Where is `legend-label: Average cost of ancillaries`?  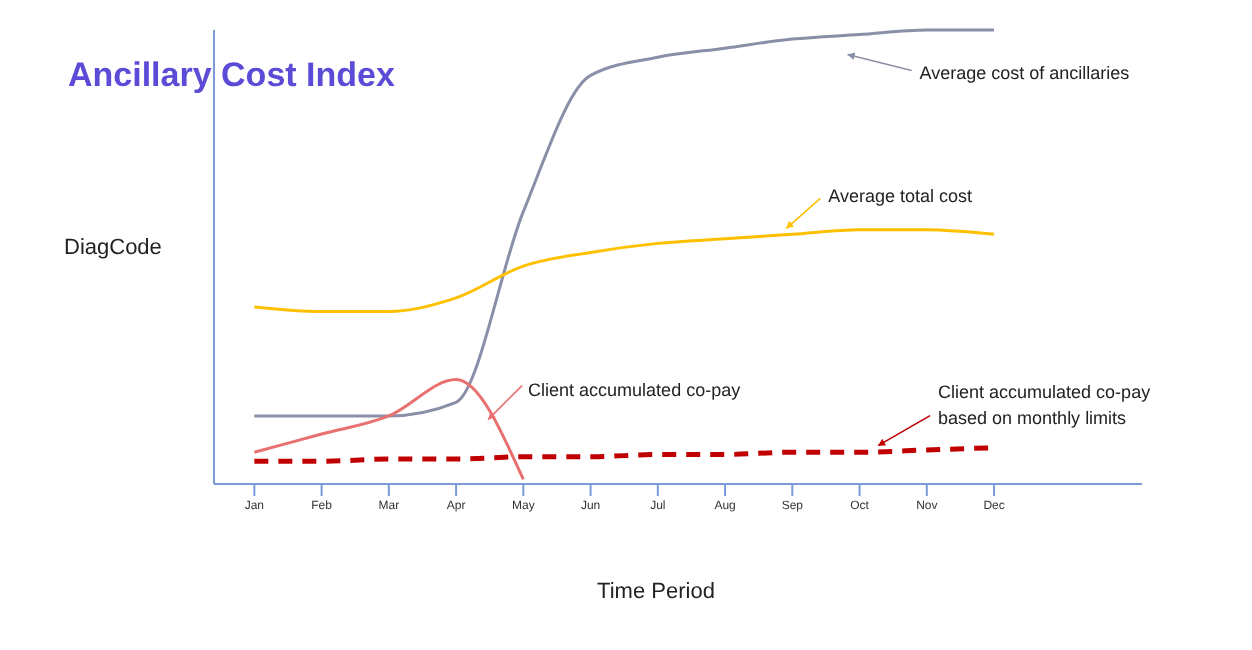
legend-label: Average cost of ancillaries is located at coordinates (1025, 72).